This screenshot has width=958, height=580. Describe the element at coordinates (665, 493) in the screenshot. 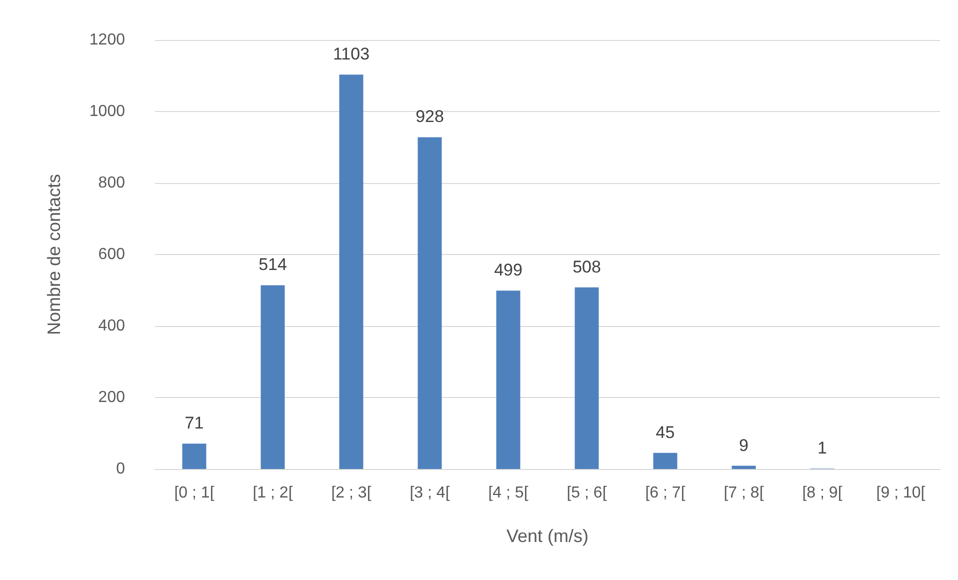

I see `x-tick-label: [6 ; 7[` at that location.